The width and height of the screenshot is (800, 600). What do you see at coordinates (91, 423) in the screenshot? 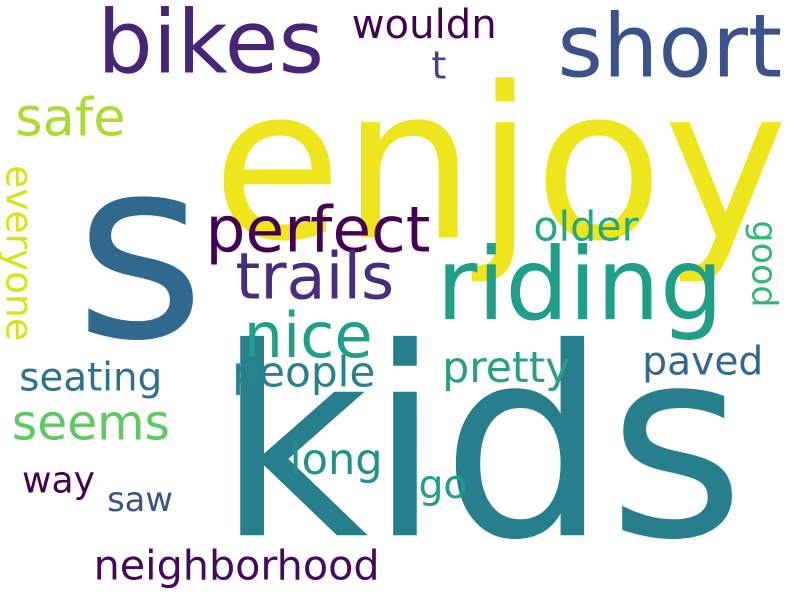
I see `word-seems: seems` at bounding box center [91, 423].